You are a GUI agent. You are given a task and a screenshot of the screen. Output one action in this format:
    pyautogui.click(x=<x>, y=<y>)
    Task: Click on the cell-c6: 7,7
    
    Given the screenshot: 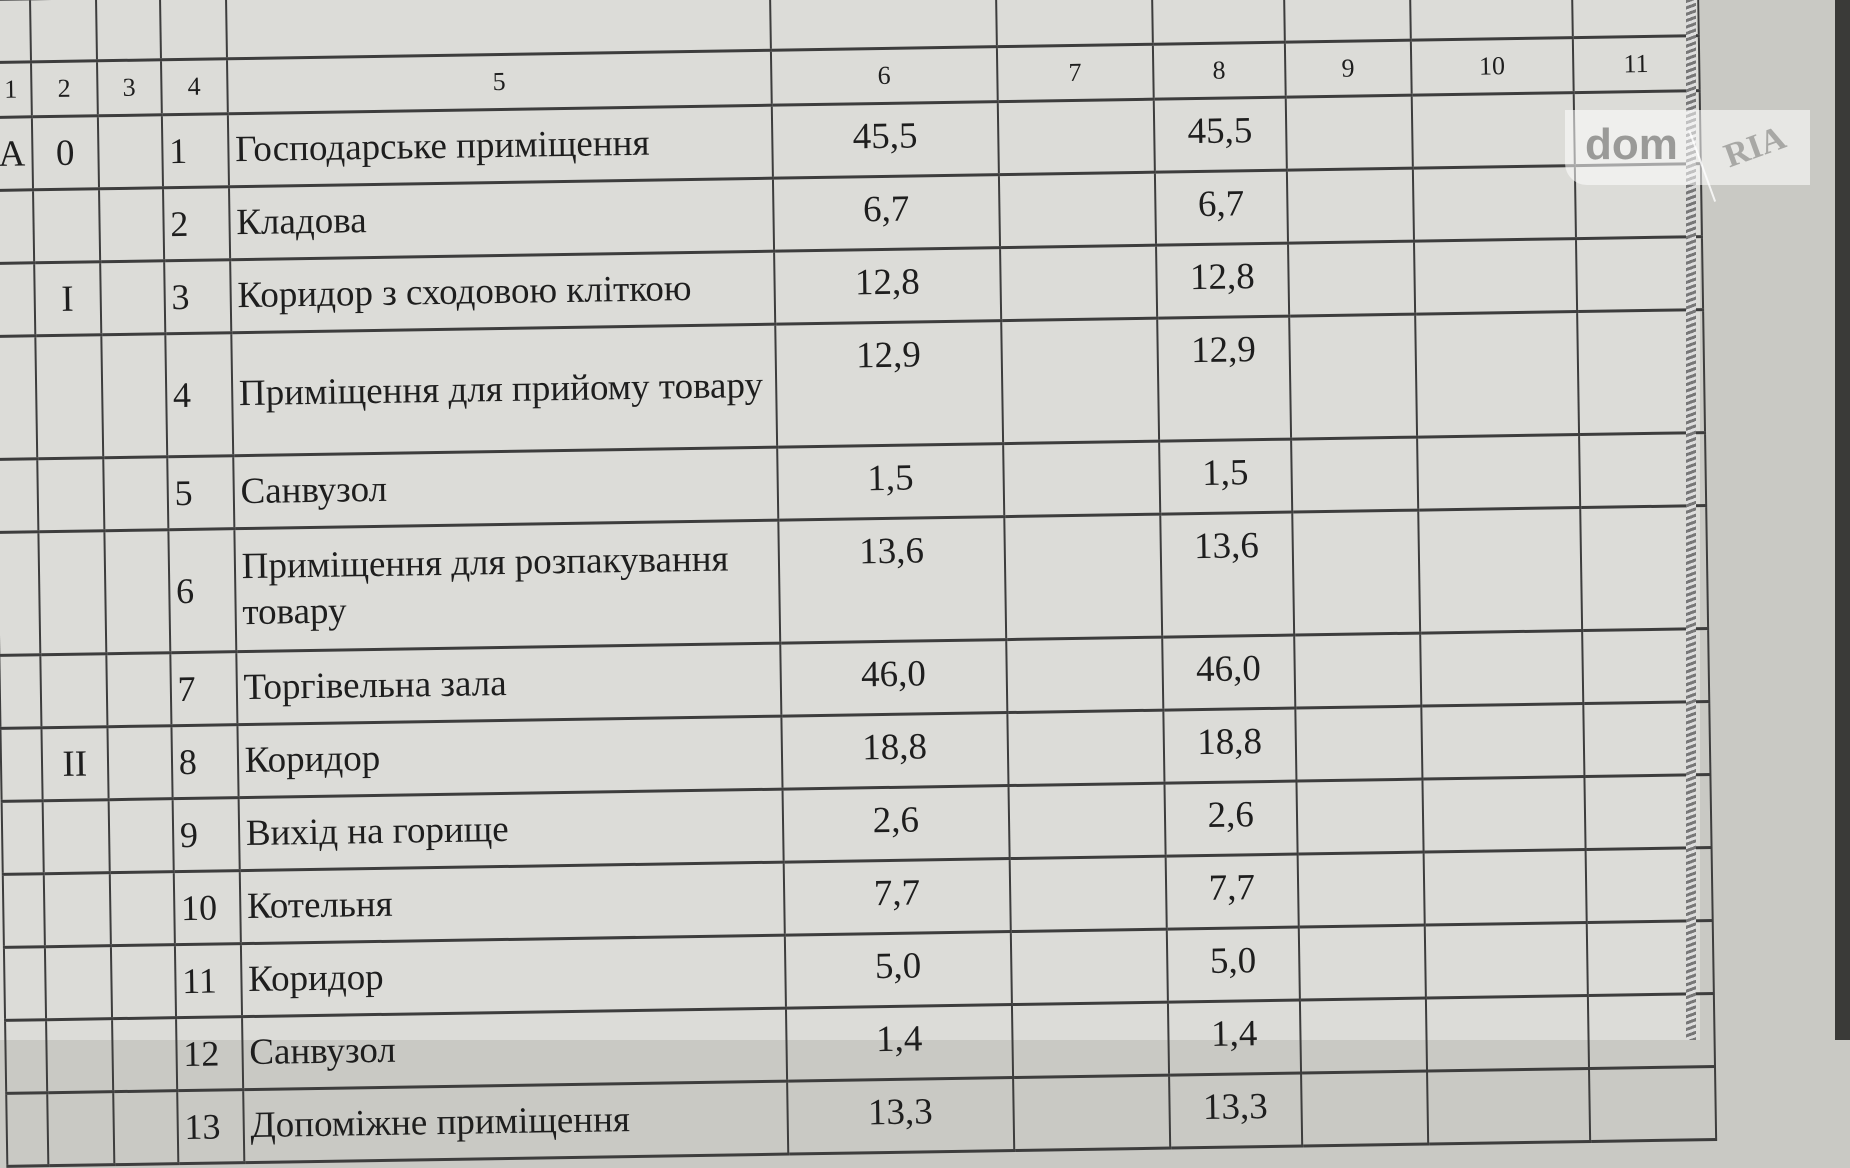 What is the action you would take?
    pyautogui.click(x=897, y=897)
    